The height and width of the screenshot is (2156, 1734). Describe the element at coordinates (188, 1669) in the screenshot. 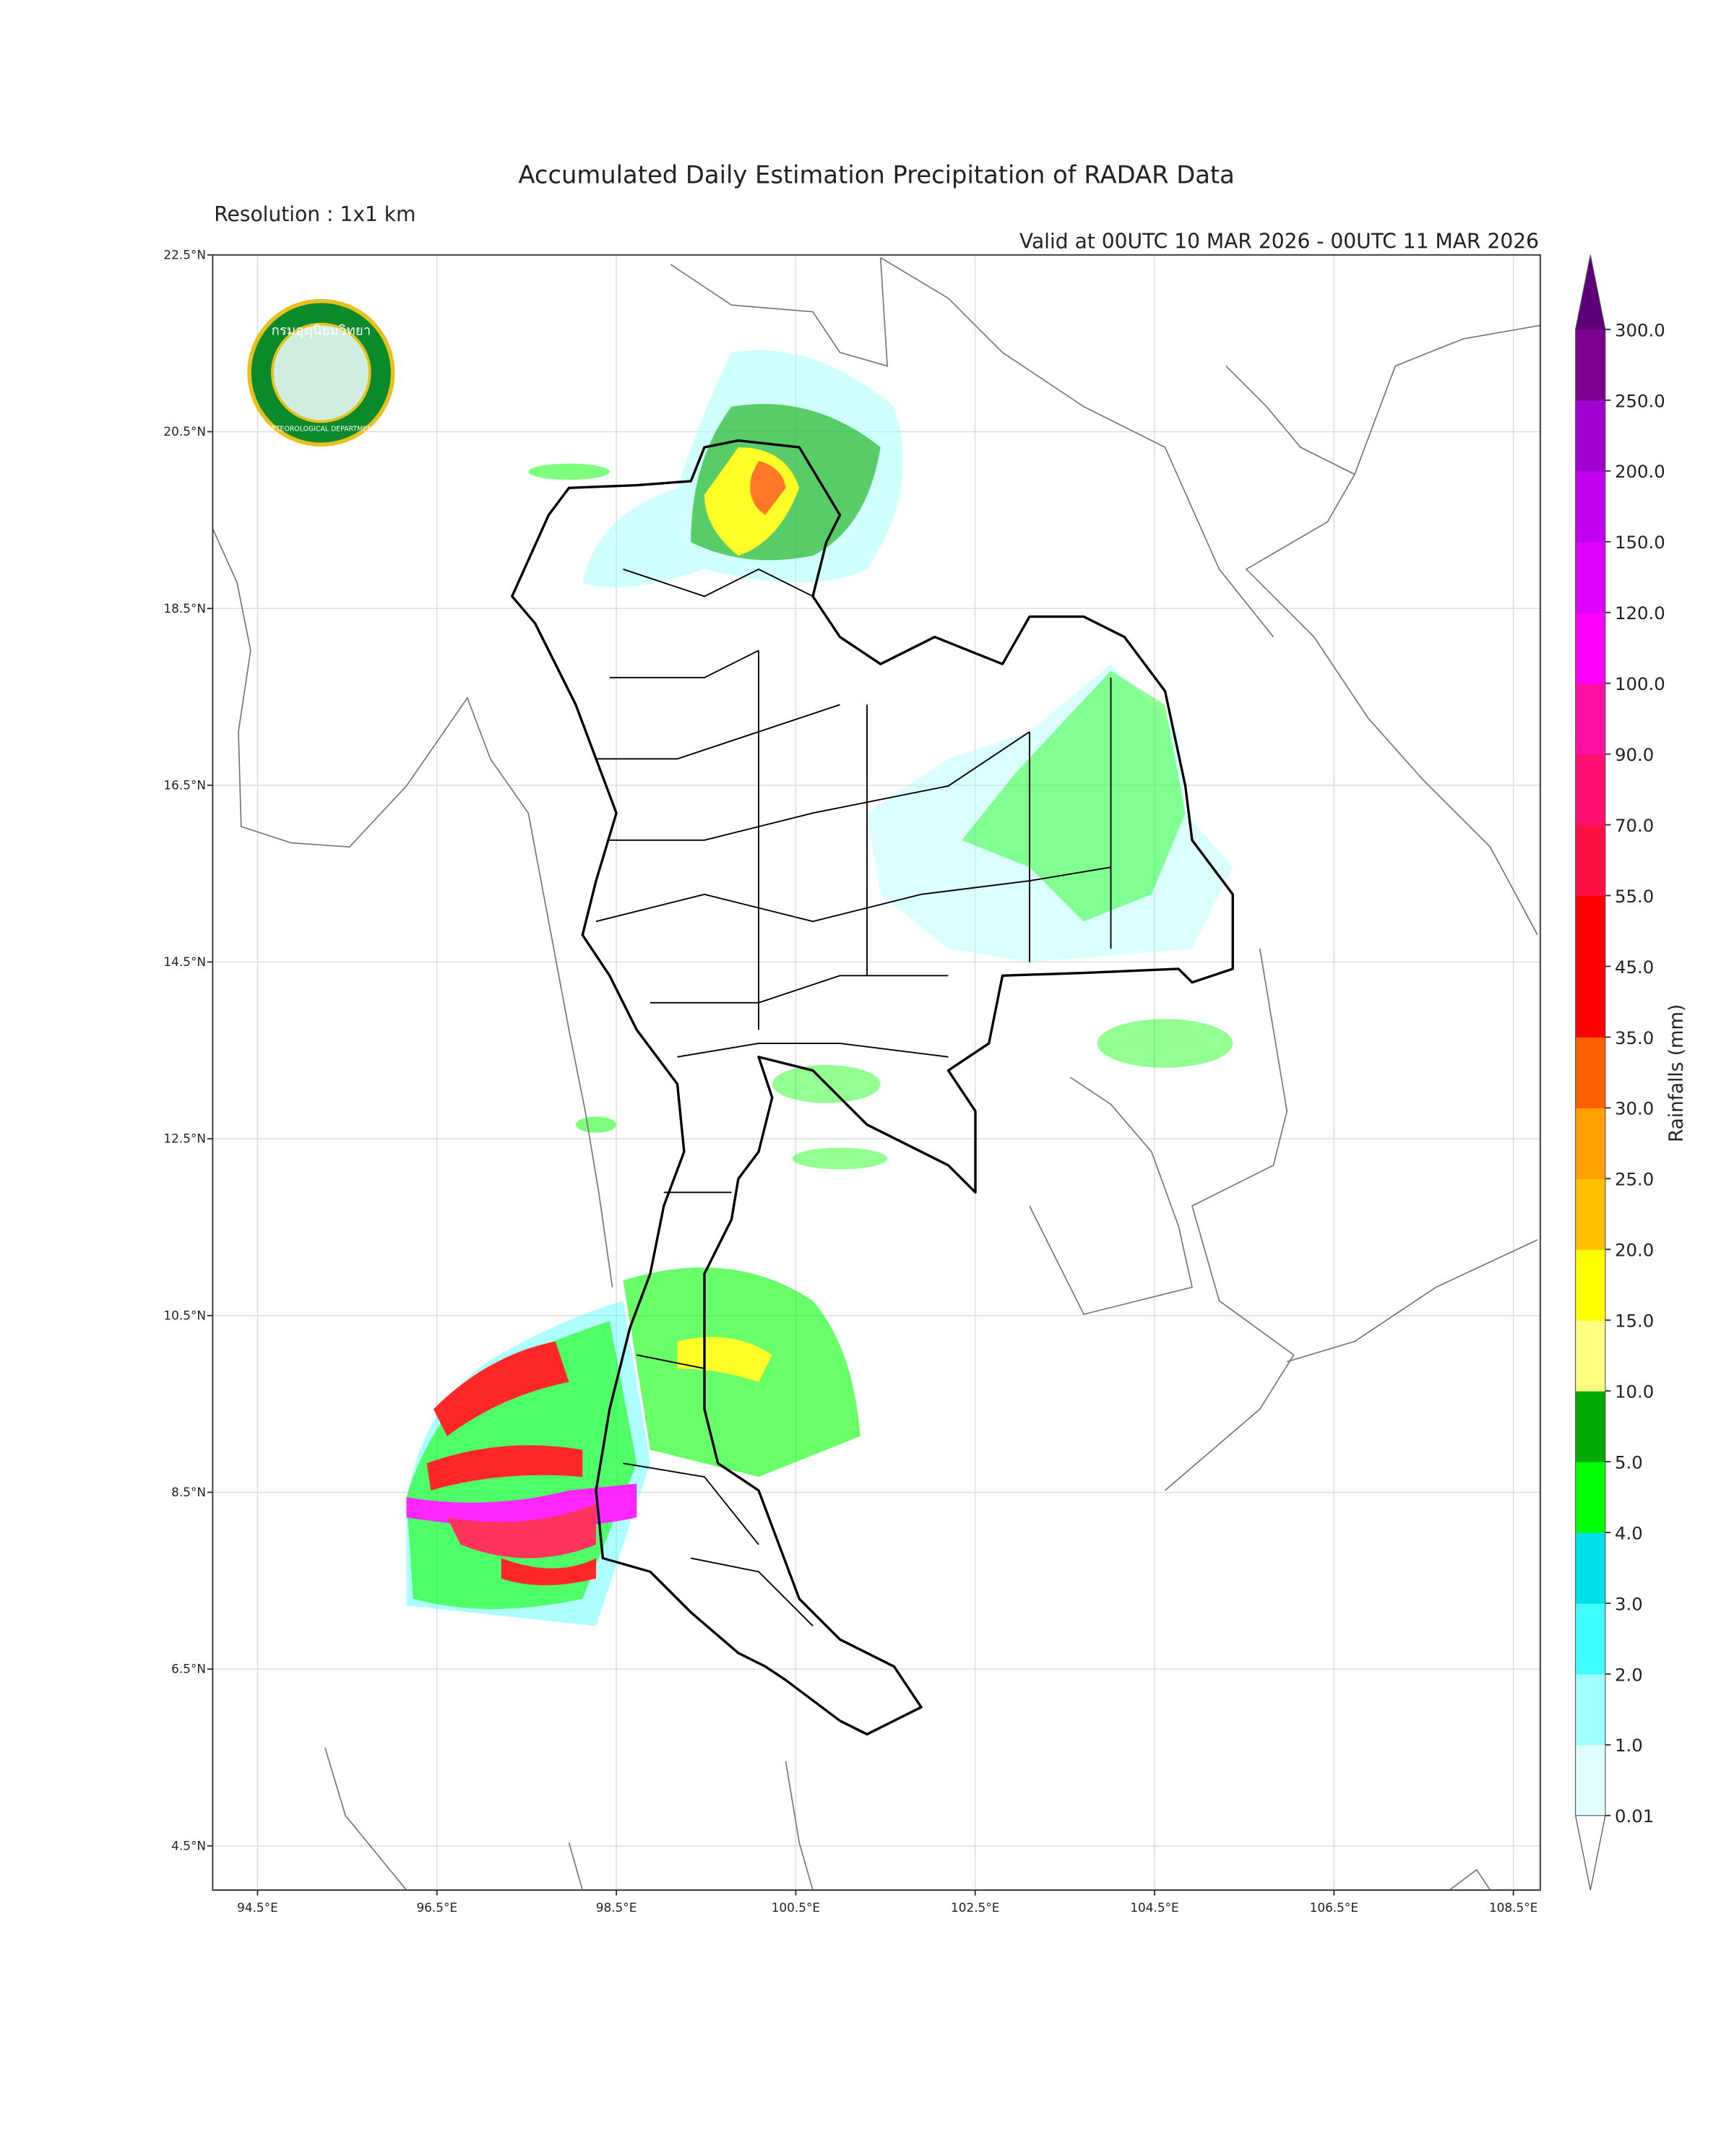

I see `y-tick-label: 6.5°N` at that location.